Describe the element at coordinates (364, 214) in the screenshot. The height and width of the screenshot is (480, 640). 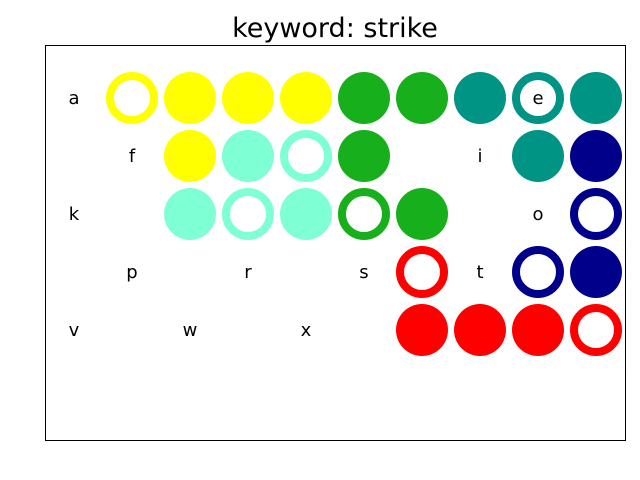
I see `green-ring-marker` at that location.